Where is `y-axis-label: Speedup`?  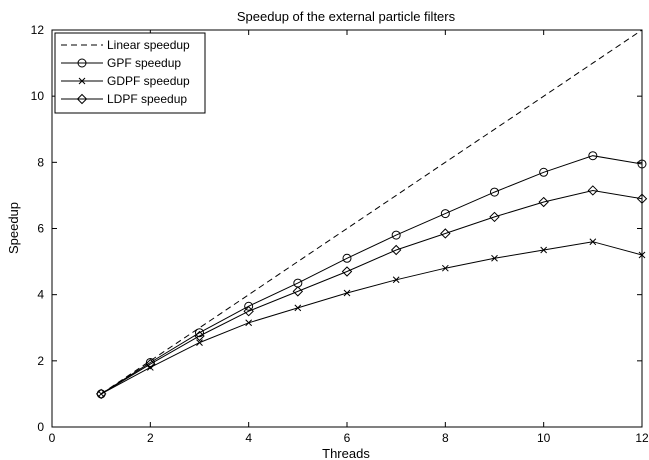 y-axis-label: Speedup is located at coordinates (13, 228).